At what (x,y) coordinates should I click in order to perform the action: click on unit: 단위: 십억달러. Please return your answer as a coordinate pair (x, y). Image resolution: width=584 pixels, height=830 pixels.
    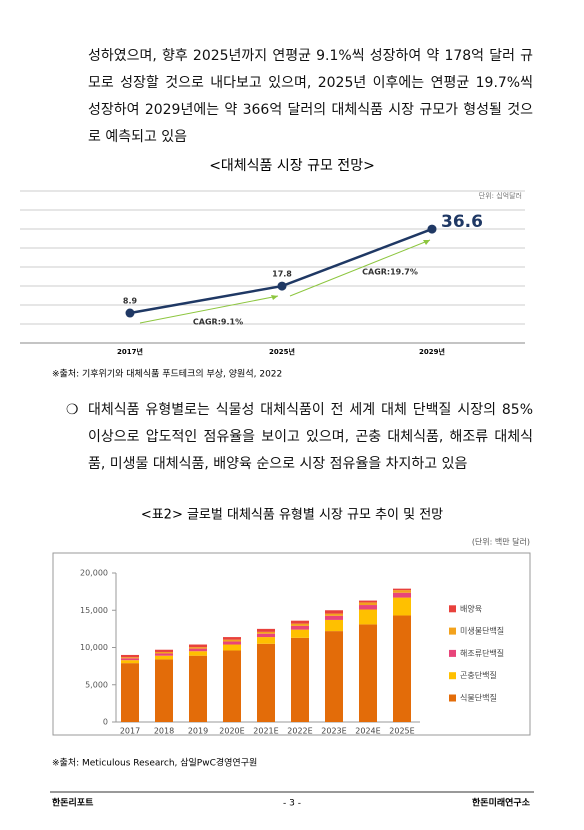
    Looking at the image, I should click on (500, 195).